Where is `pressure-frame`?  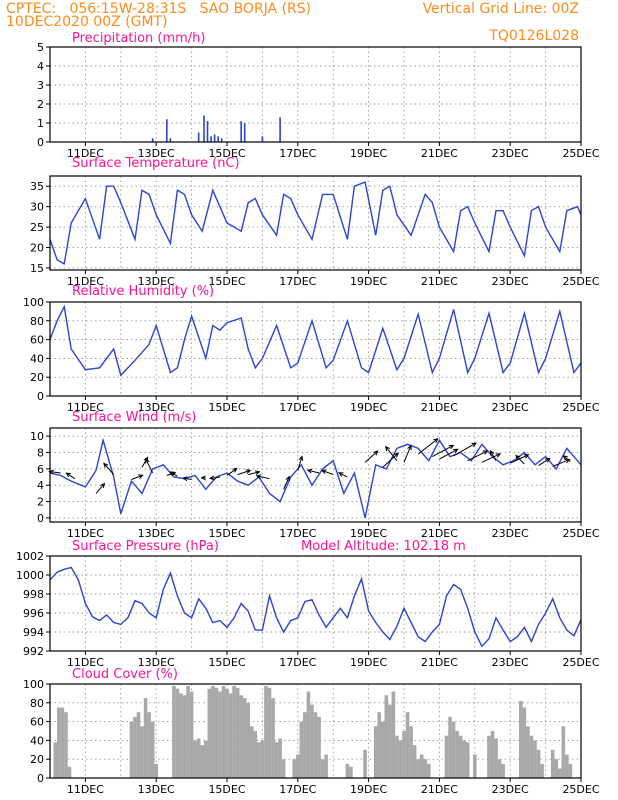
pressure-frame is located at coordinates (315, 603).